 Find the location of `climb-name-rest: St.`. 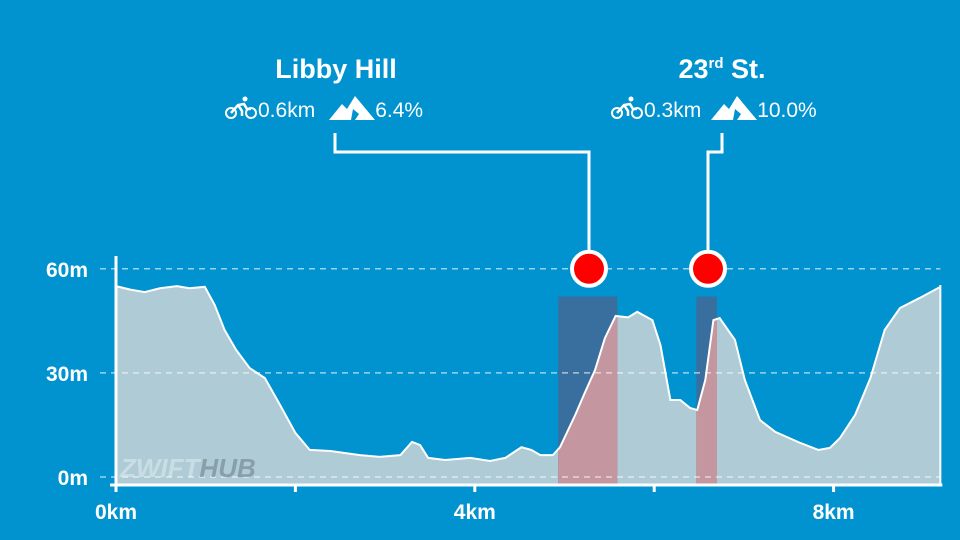

climb-name-rest: St. is located at coordinates (744, 69).